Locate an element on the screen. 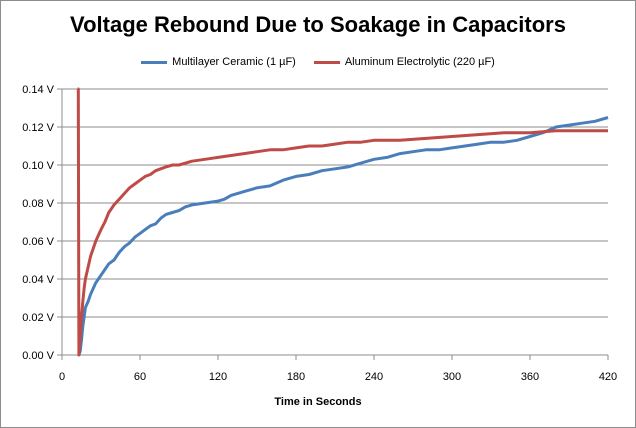  y-tick-label: 0.10 V is located at coordinates (38, 166).